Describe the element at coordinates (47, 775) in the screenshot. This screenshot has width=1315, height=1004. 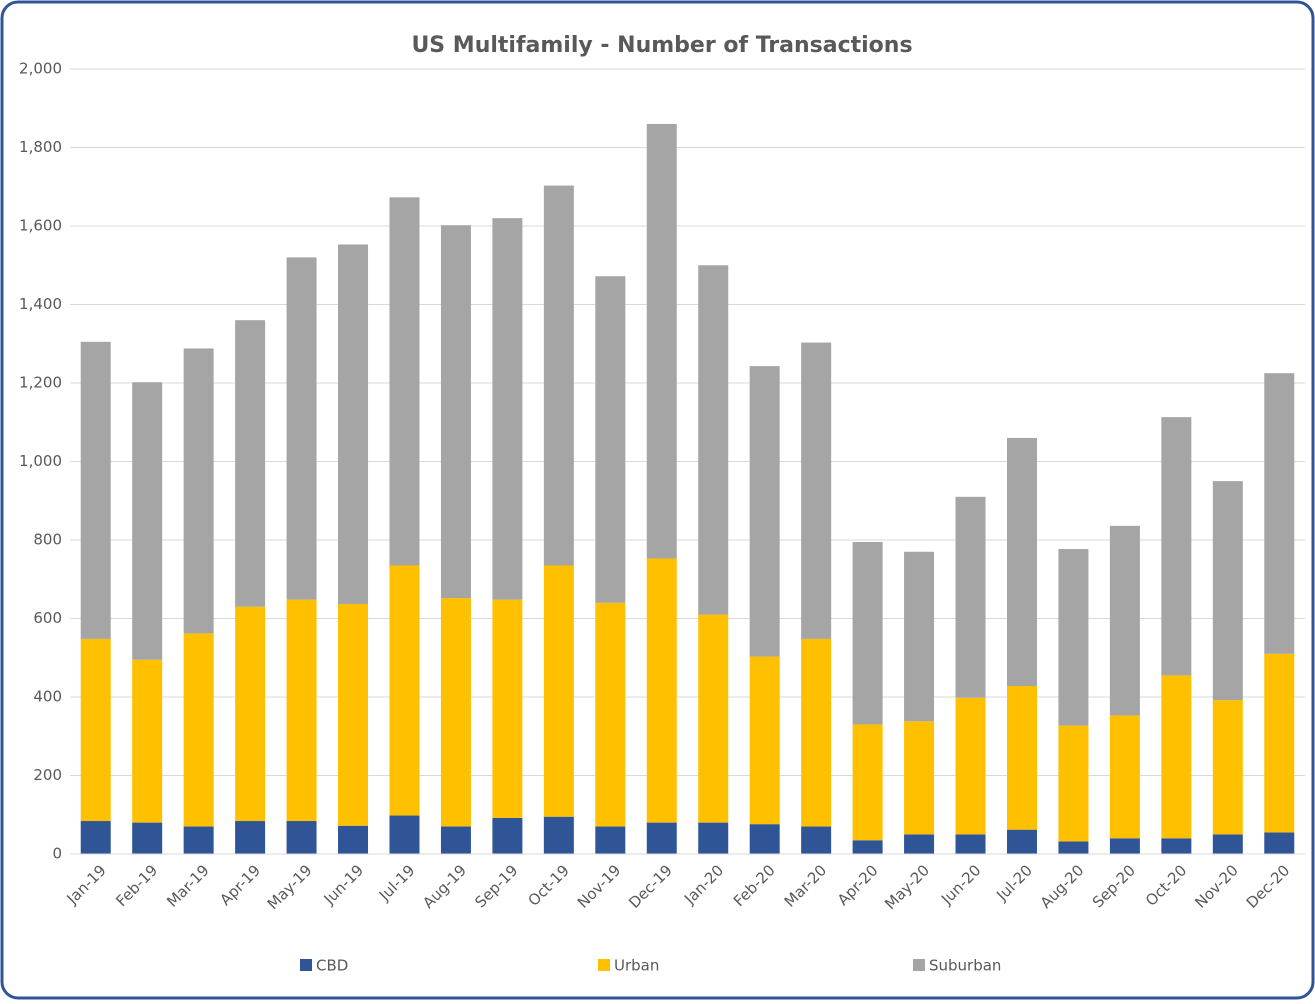
I see `y-tick-label: 200` at that location.